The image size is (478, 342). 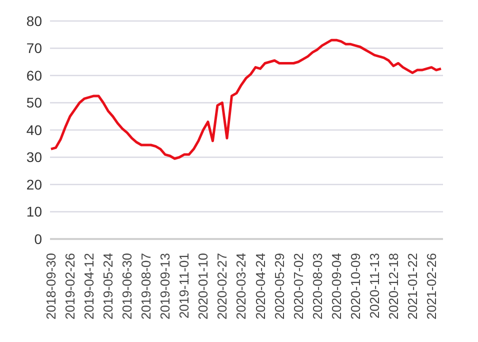 What do you see at coordinates (34, 20) in the screenshot?
I see `y-tick-label: 80` at bounding box center [34, 20].